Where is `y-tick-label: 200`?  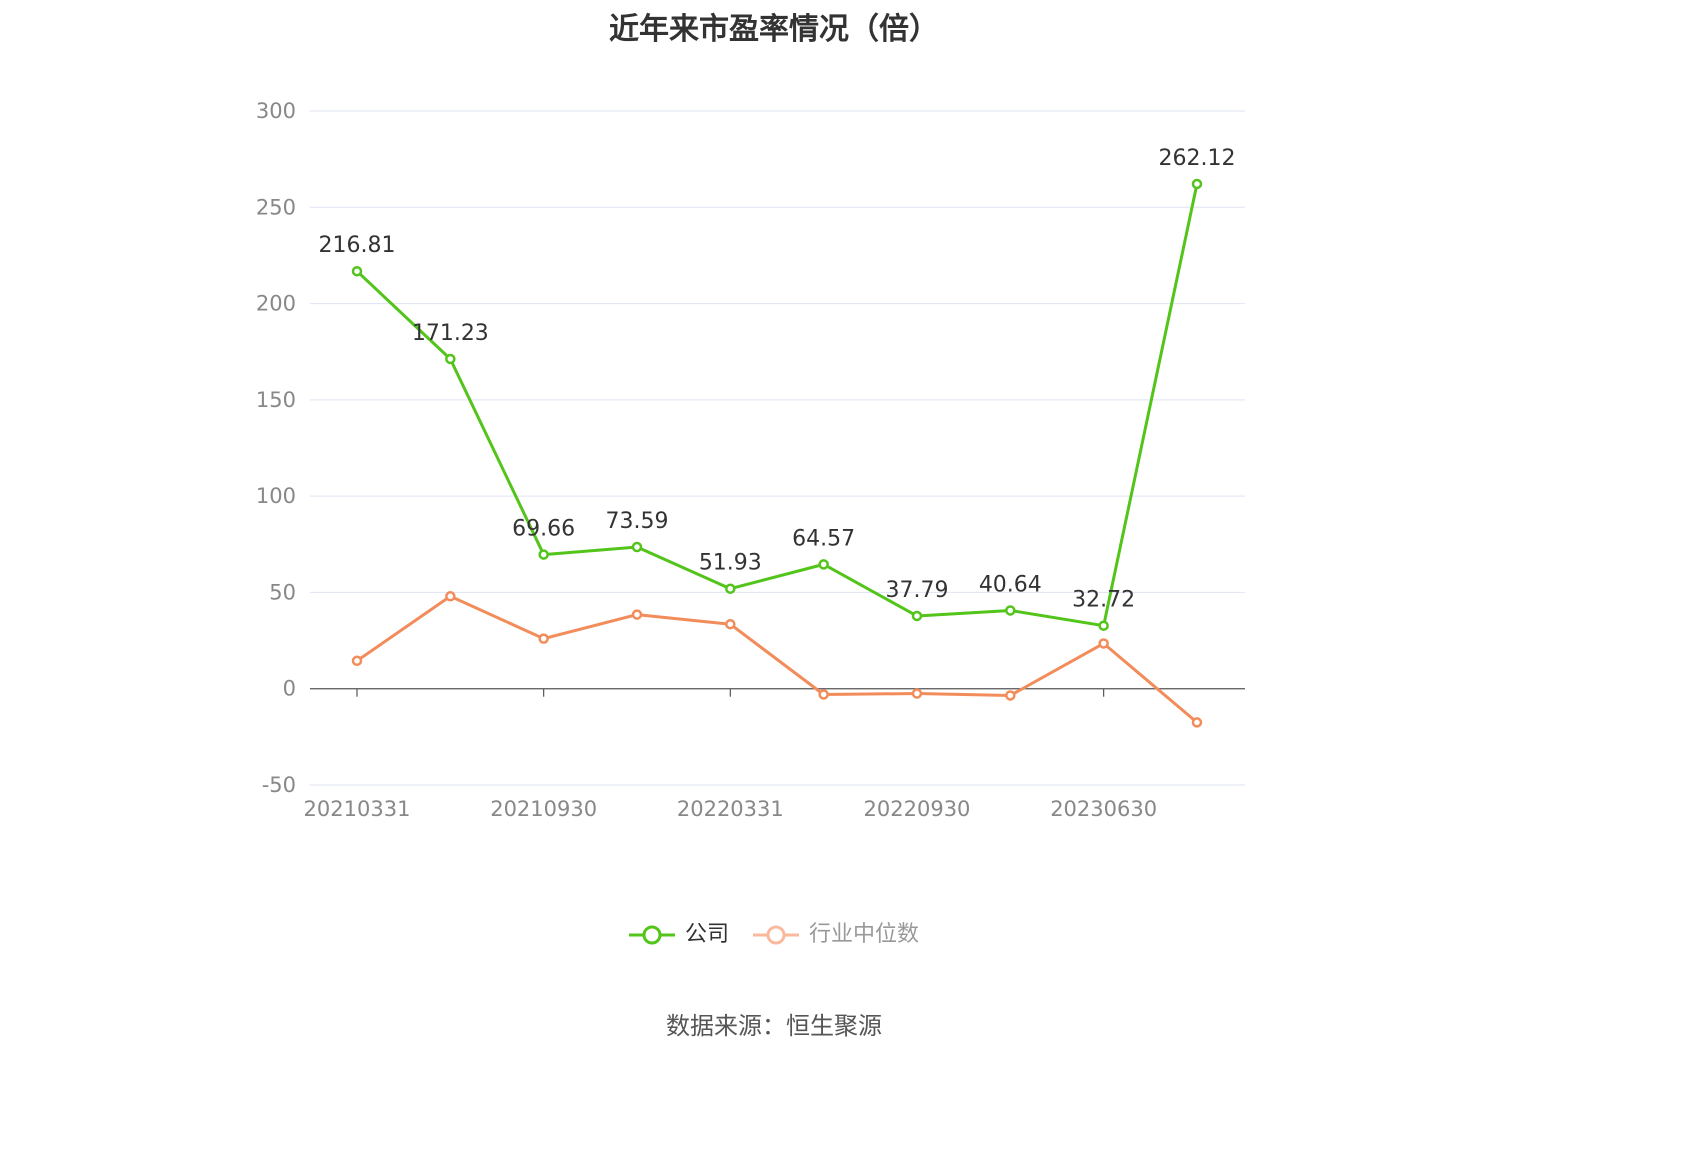
y-tick-label: 200 is located at coordinates (276, 304).